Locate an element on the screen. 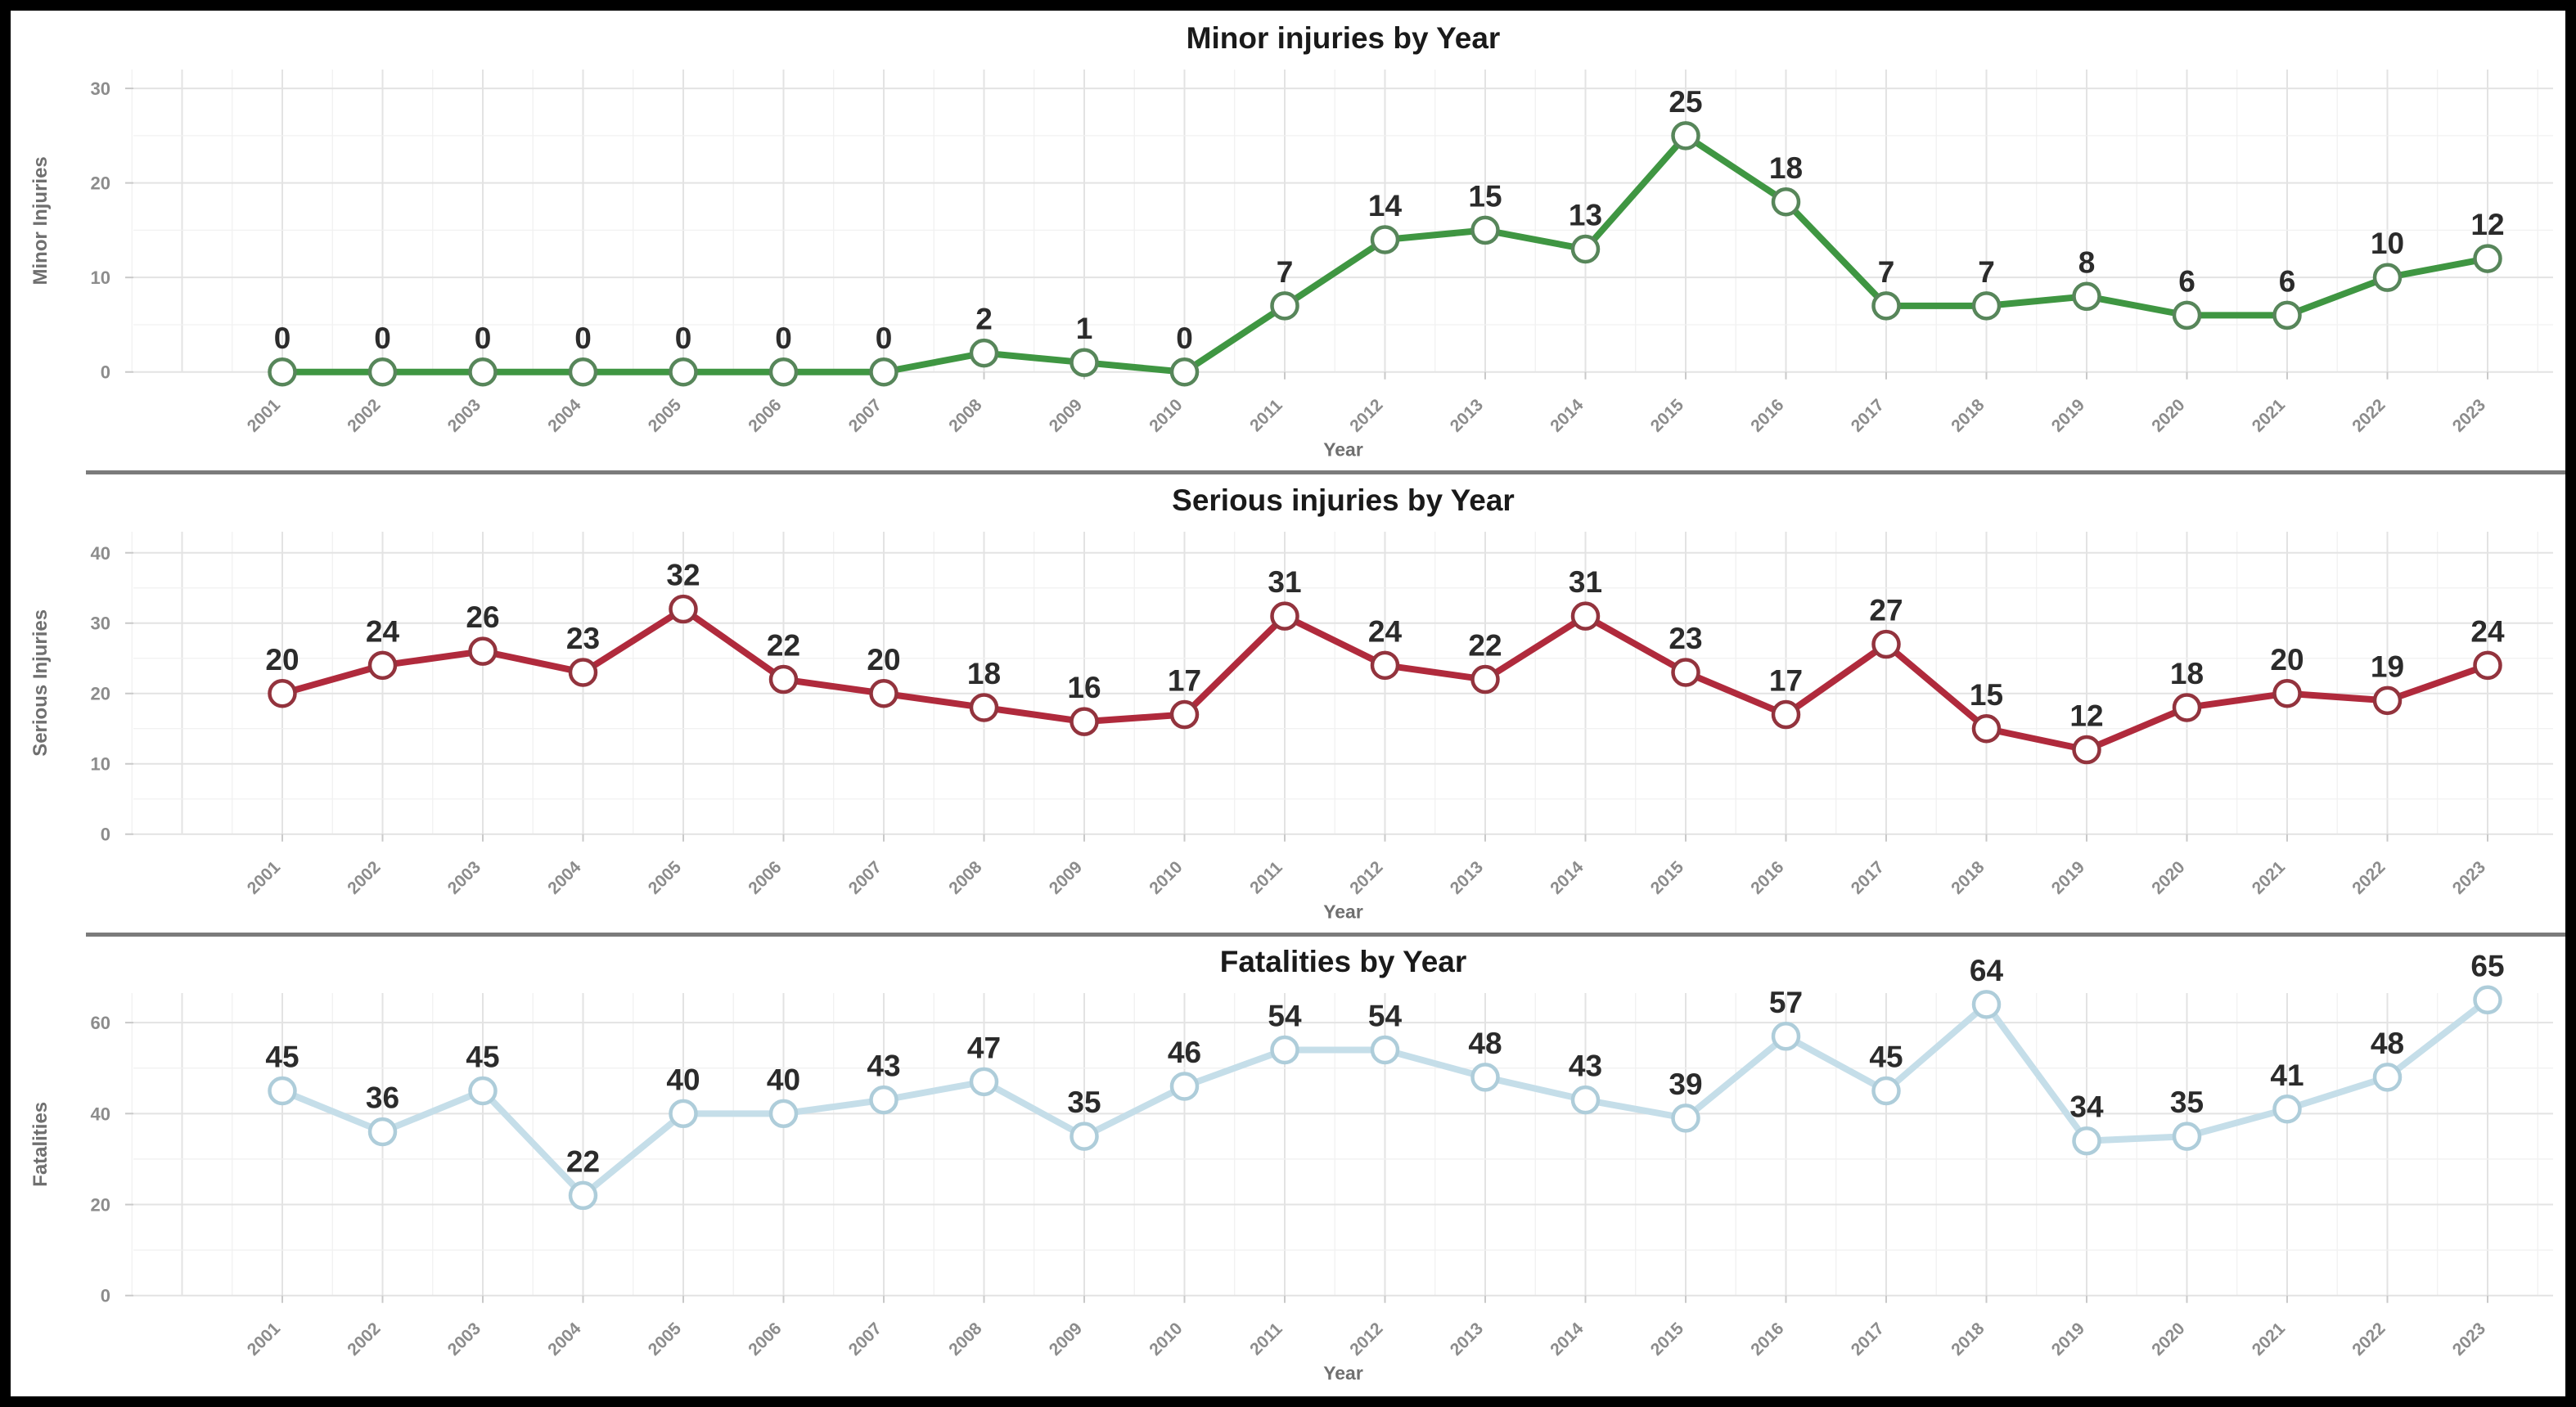 Image resolution: width=2576 pixels, height=1407 pixels. data-label: 6 is located at coordinates (2186, 281).